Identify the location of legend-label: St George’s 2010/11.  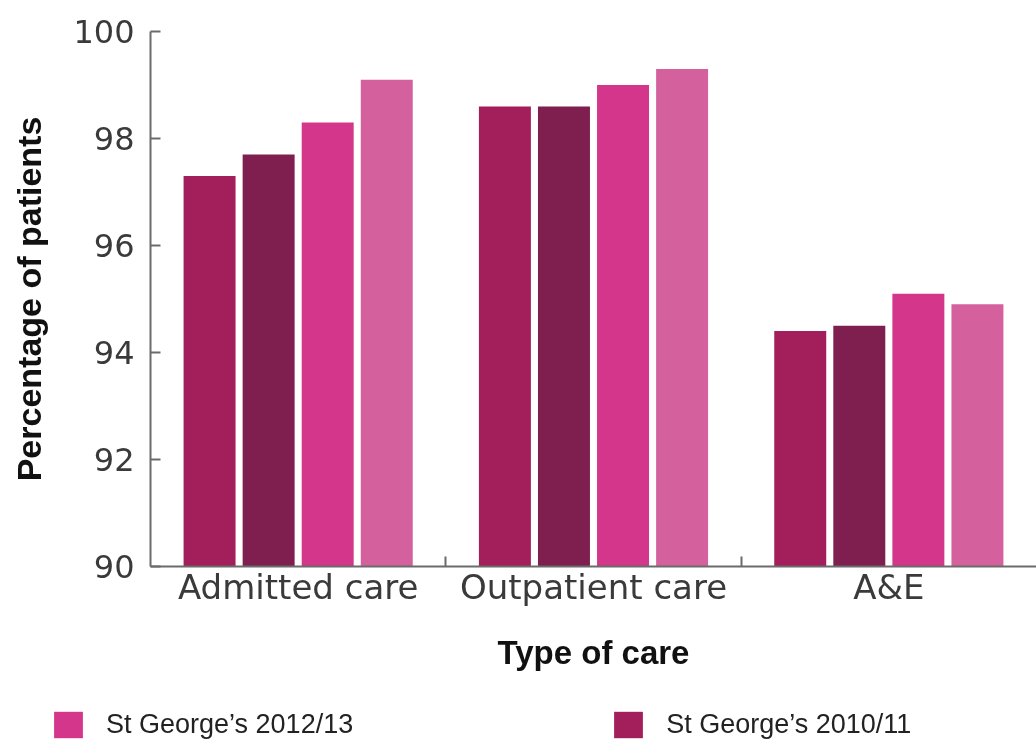
(789, 724).